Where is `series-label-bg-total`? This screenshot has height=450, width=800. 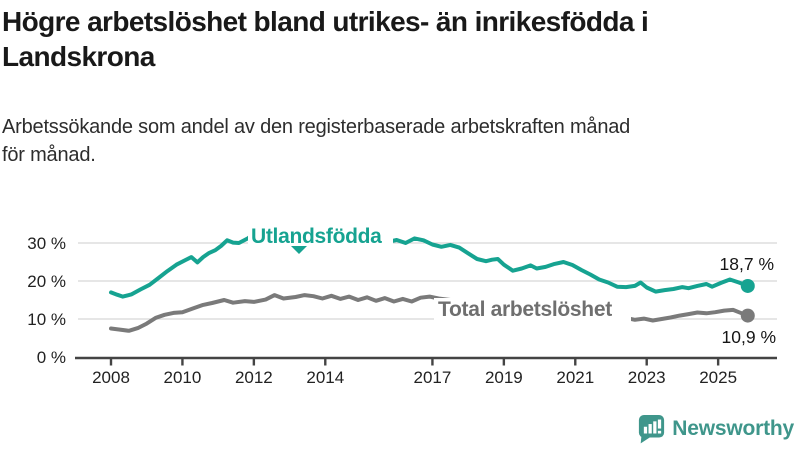
series-label-bg-total is located at coordinates (532, 309).